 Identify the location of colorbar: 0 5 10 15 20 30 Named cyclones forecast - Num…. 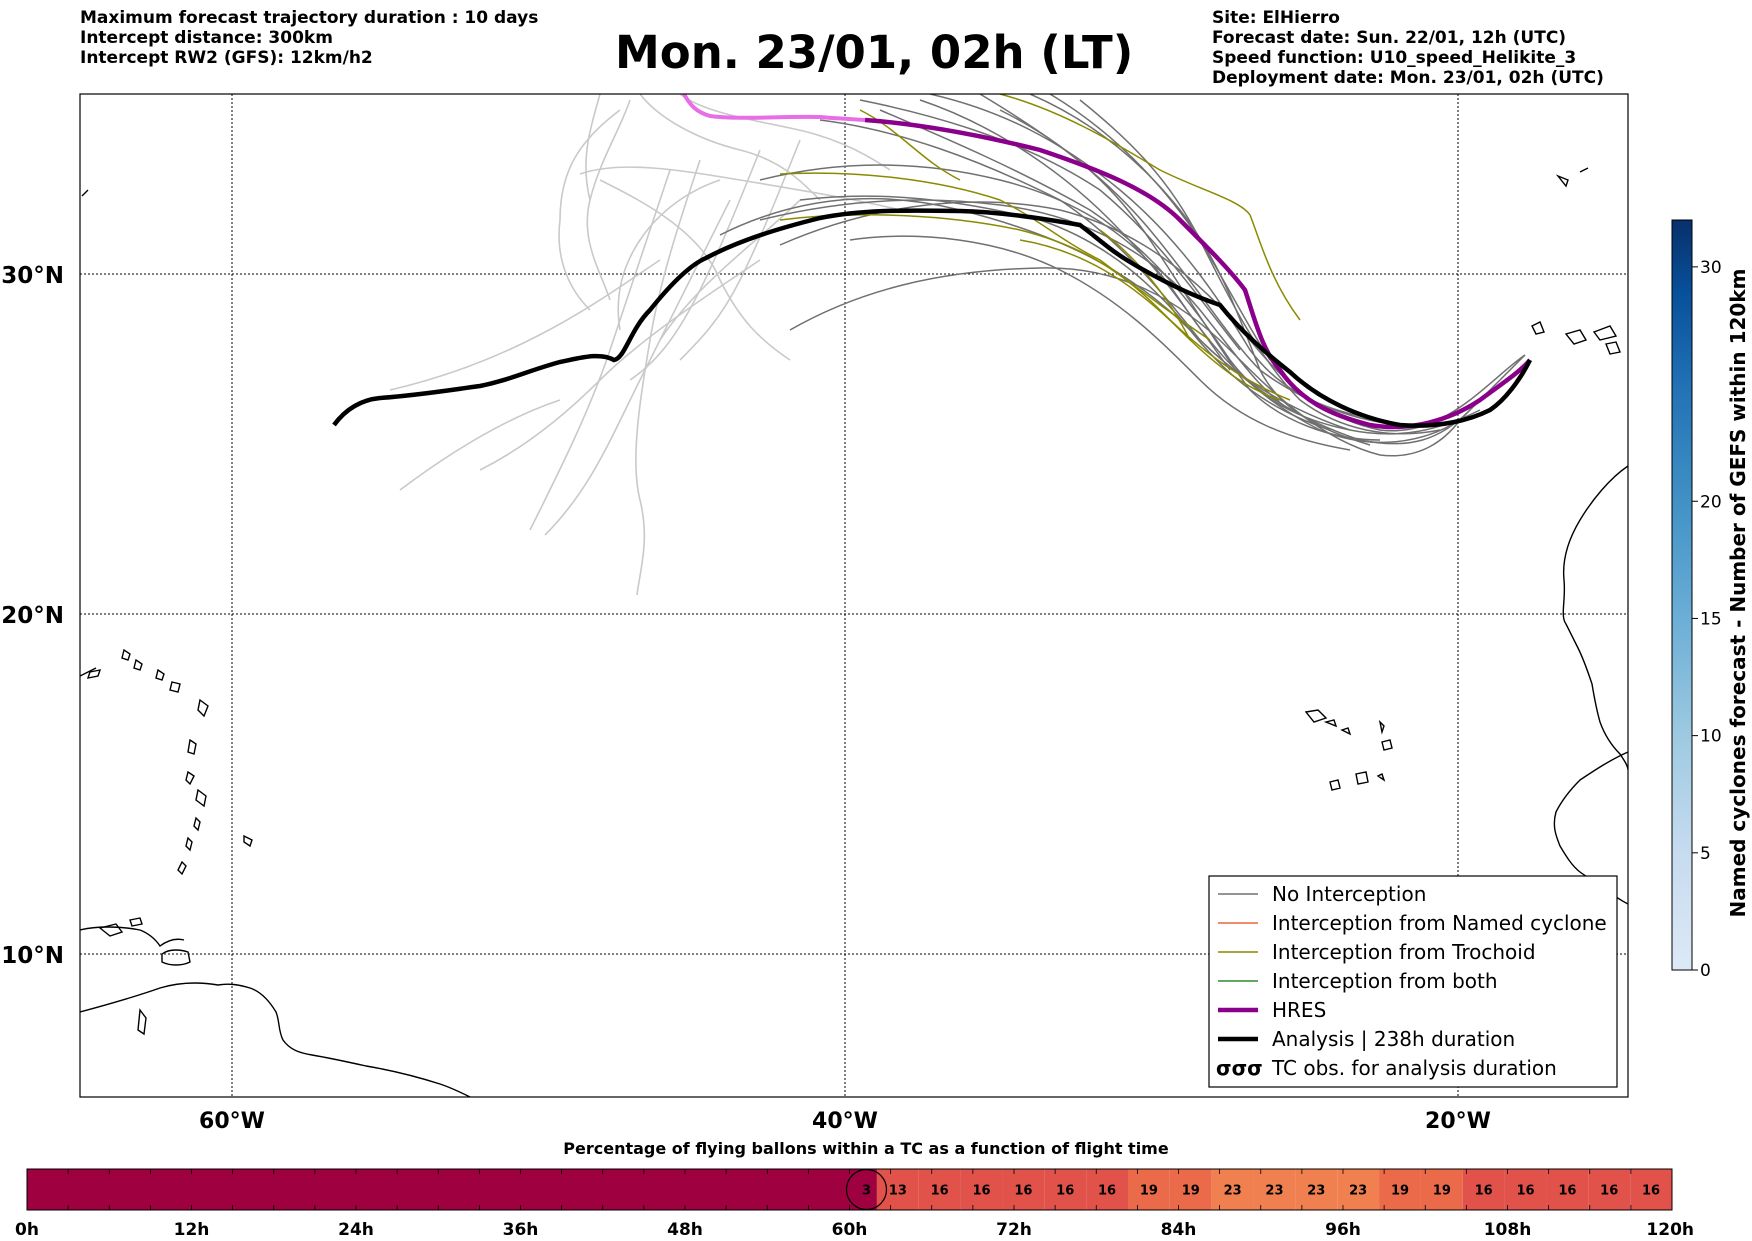
(1710, 600).